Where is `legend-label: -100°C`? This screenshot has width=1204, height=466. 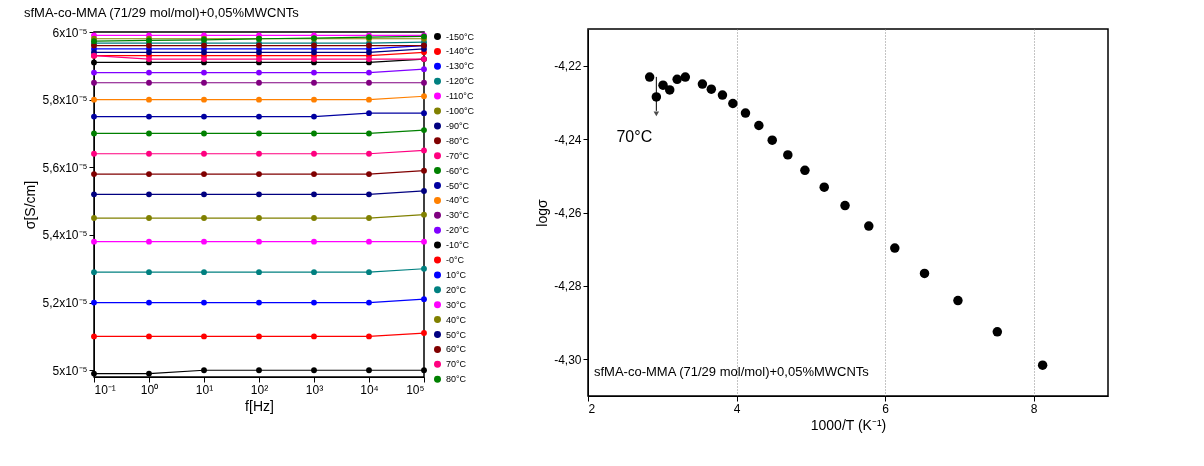
legend-label: -100°C is located at coordinates (460, 111).